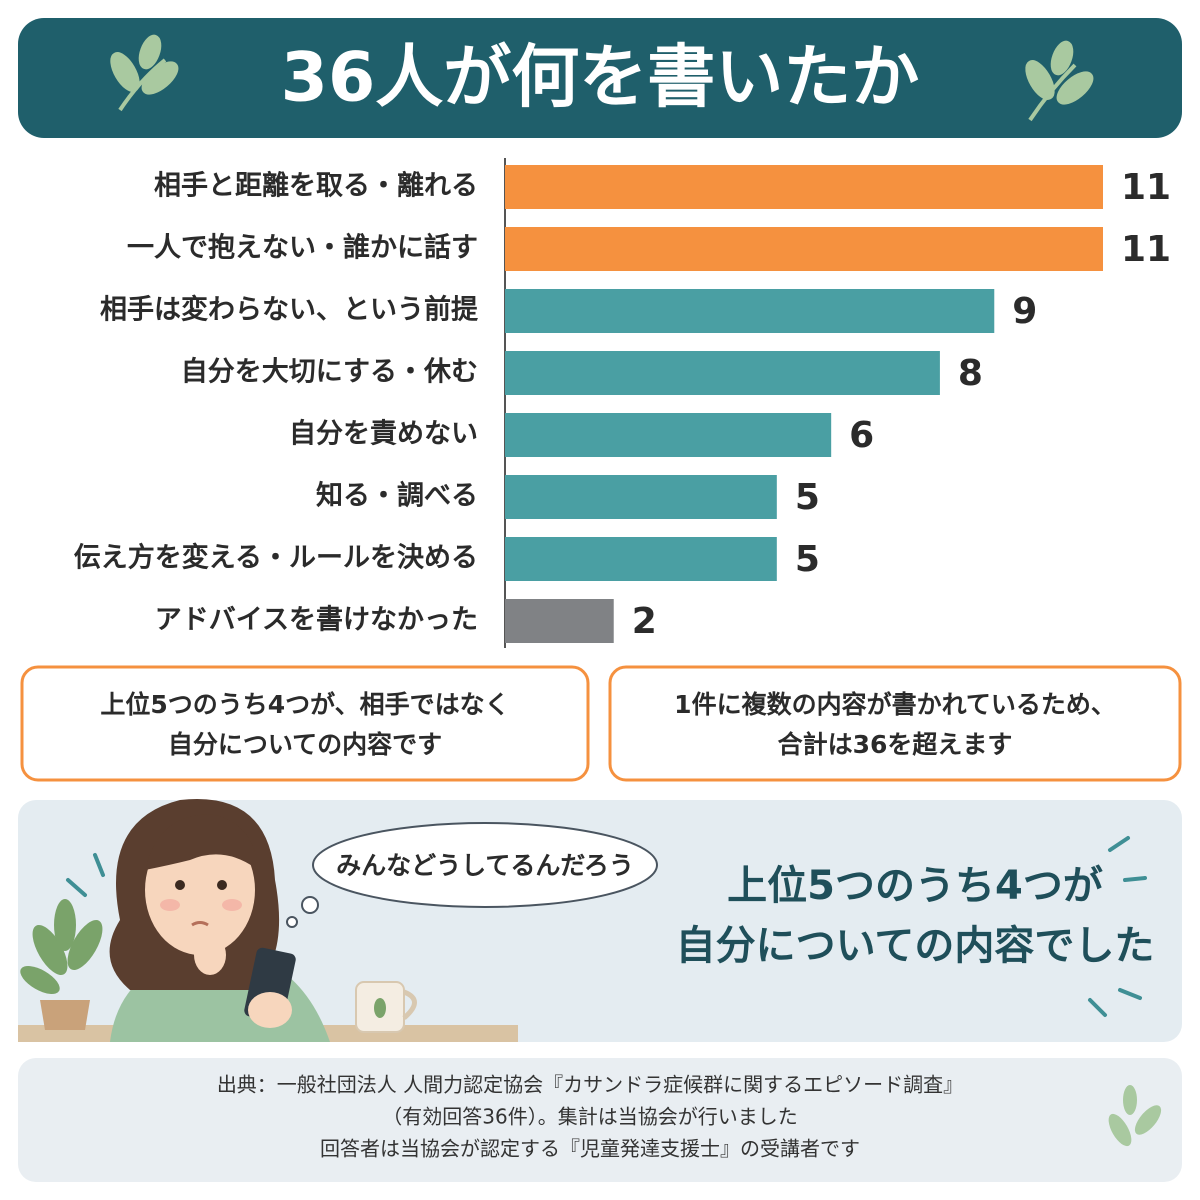 The height and width of the screenshot is (1200, 1200). What do you see at coordinates (590, 1149) in the screenshot?
I see `source-text: 回答者は当協会が認定する『児童発達支援士』の受講者です` at bounding box center [590, 1149].